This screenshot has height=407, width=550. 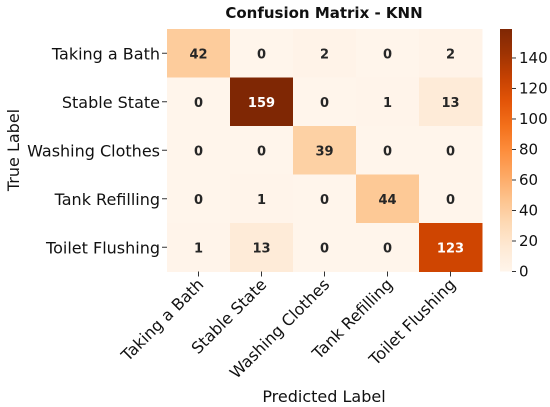 What do you see at coordinates (102, 247) in the screenshot?
I see `y-tick-label: Toilet Flushing` at bounding box center [102, 247].